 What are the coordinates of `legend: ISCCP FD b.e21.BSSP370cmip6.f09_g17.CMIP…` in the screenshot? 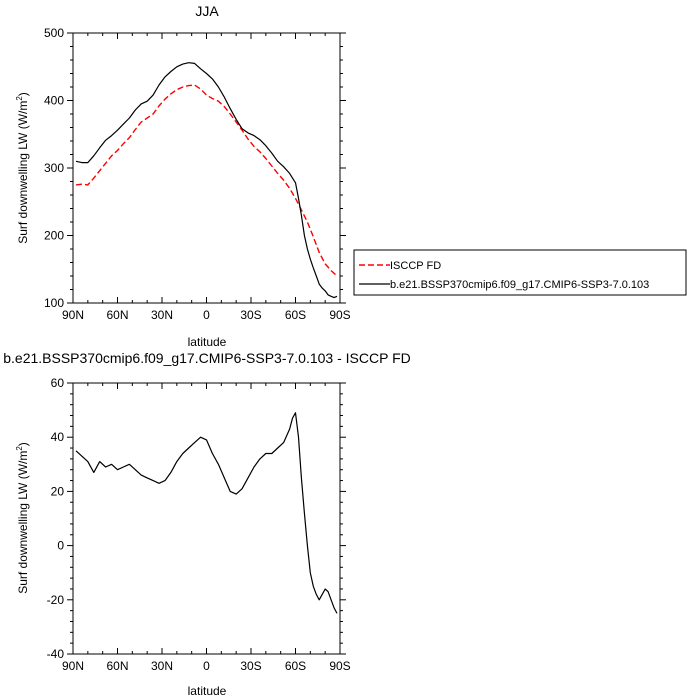 It's located at (520, 272).